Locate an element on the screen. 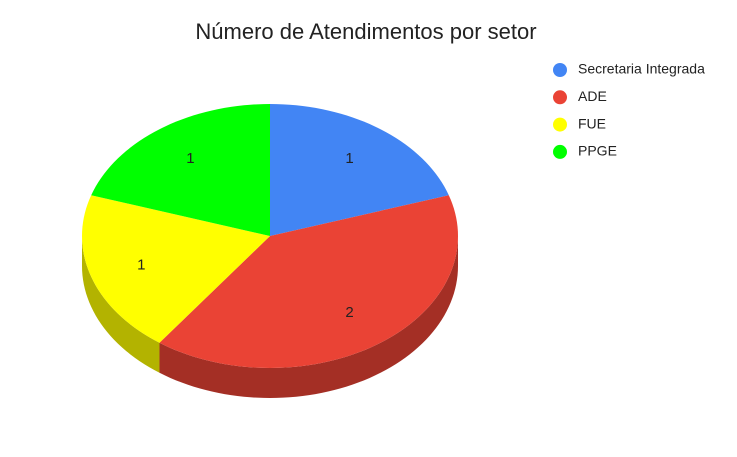  data-label: 2 is located at coordinates (349, 312).